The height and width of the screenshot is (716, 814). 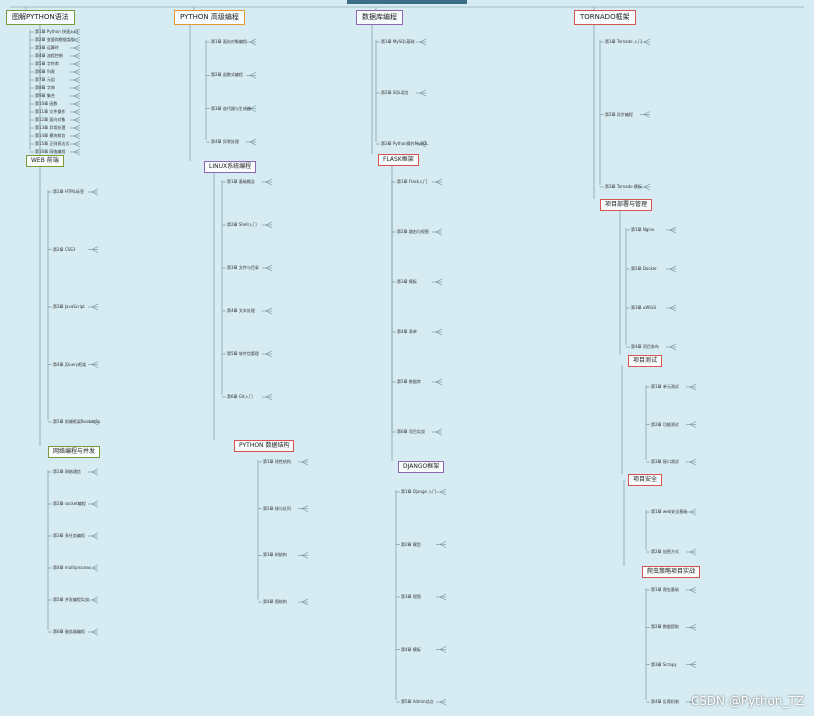 I want to click on section-net: 第4章 multiprocess, so click(x=72, y=567).